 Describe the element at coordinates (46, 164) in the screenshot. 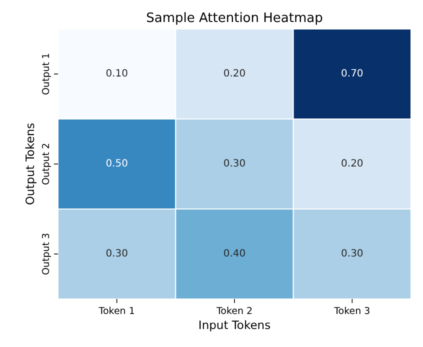

I see `y-tick-label: Output 2` at that location.